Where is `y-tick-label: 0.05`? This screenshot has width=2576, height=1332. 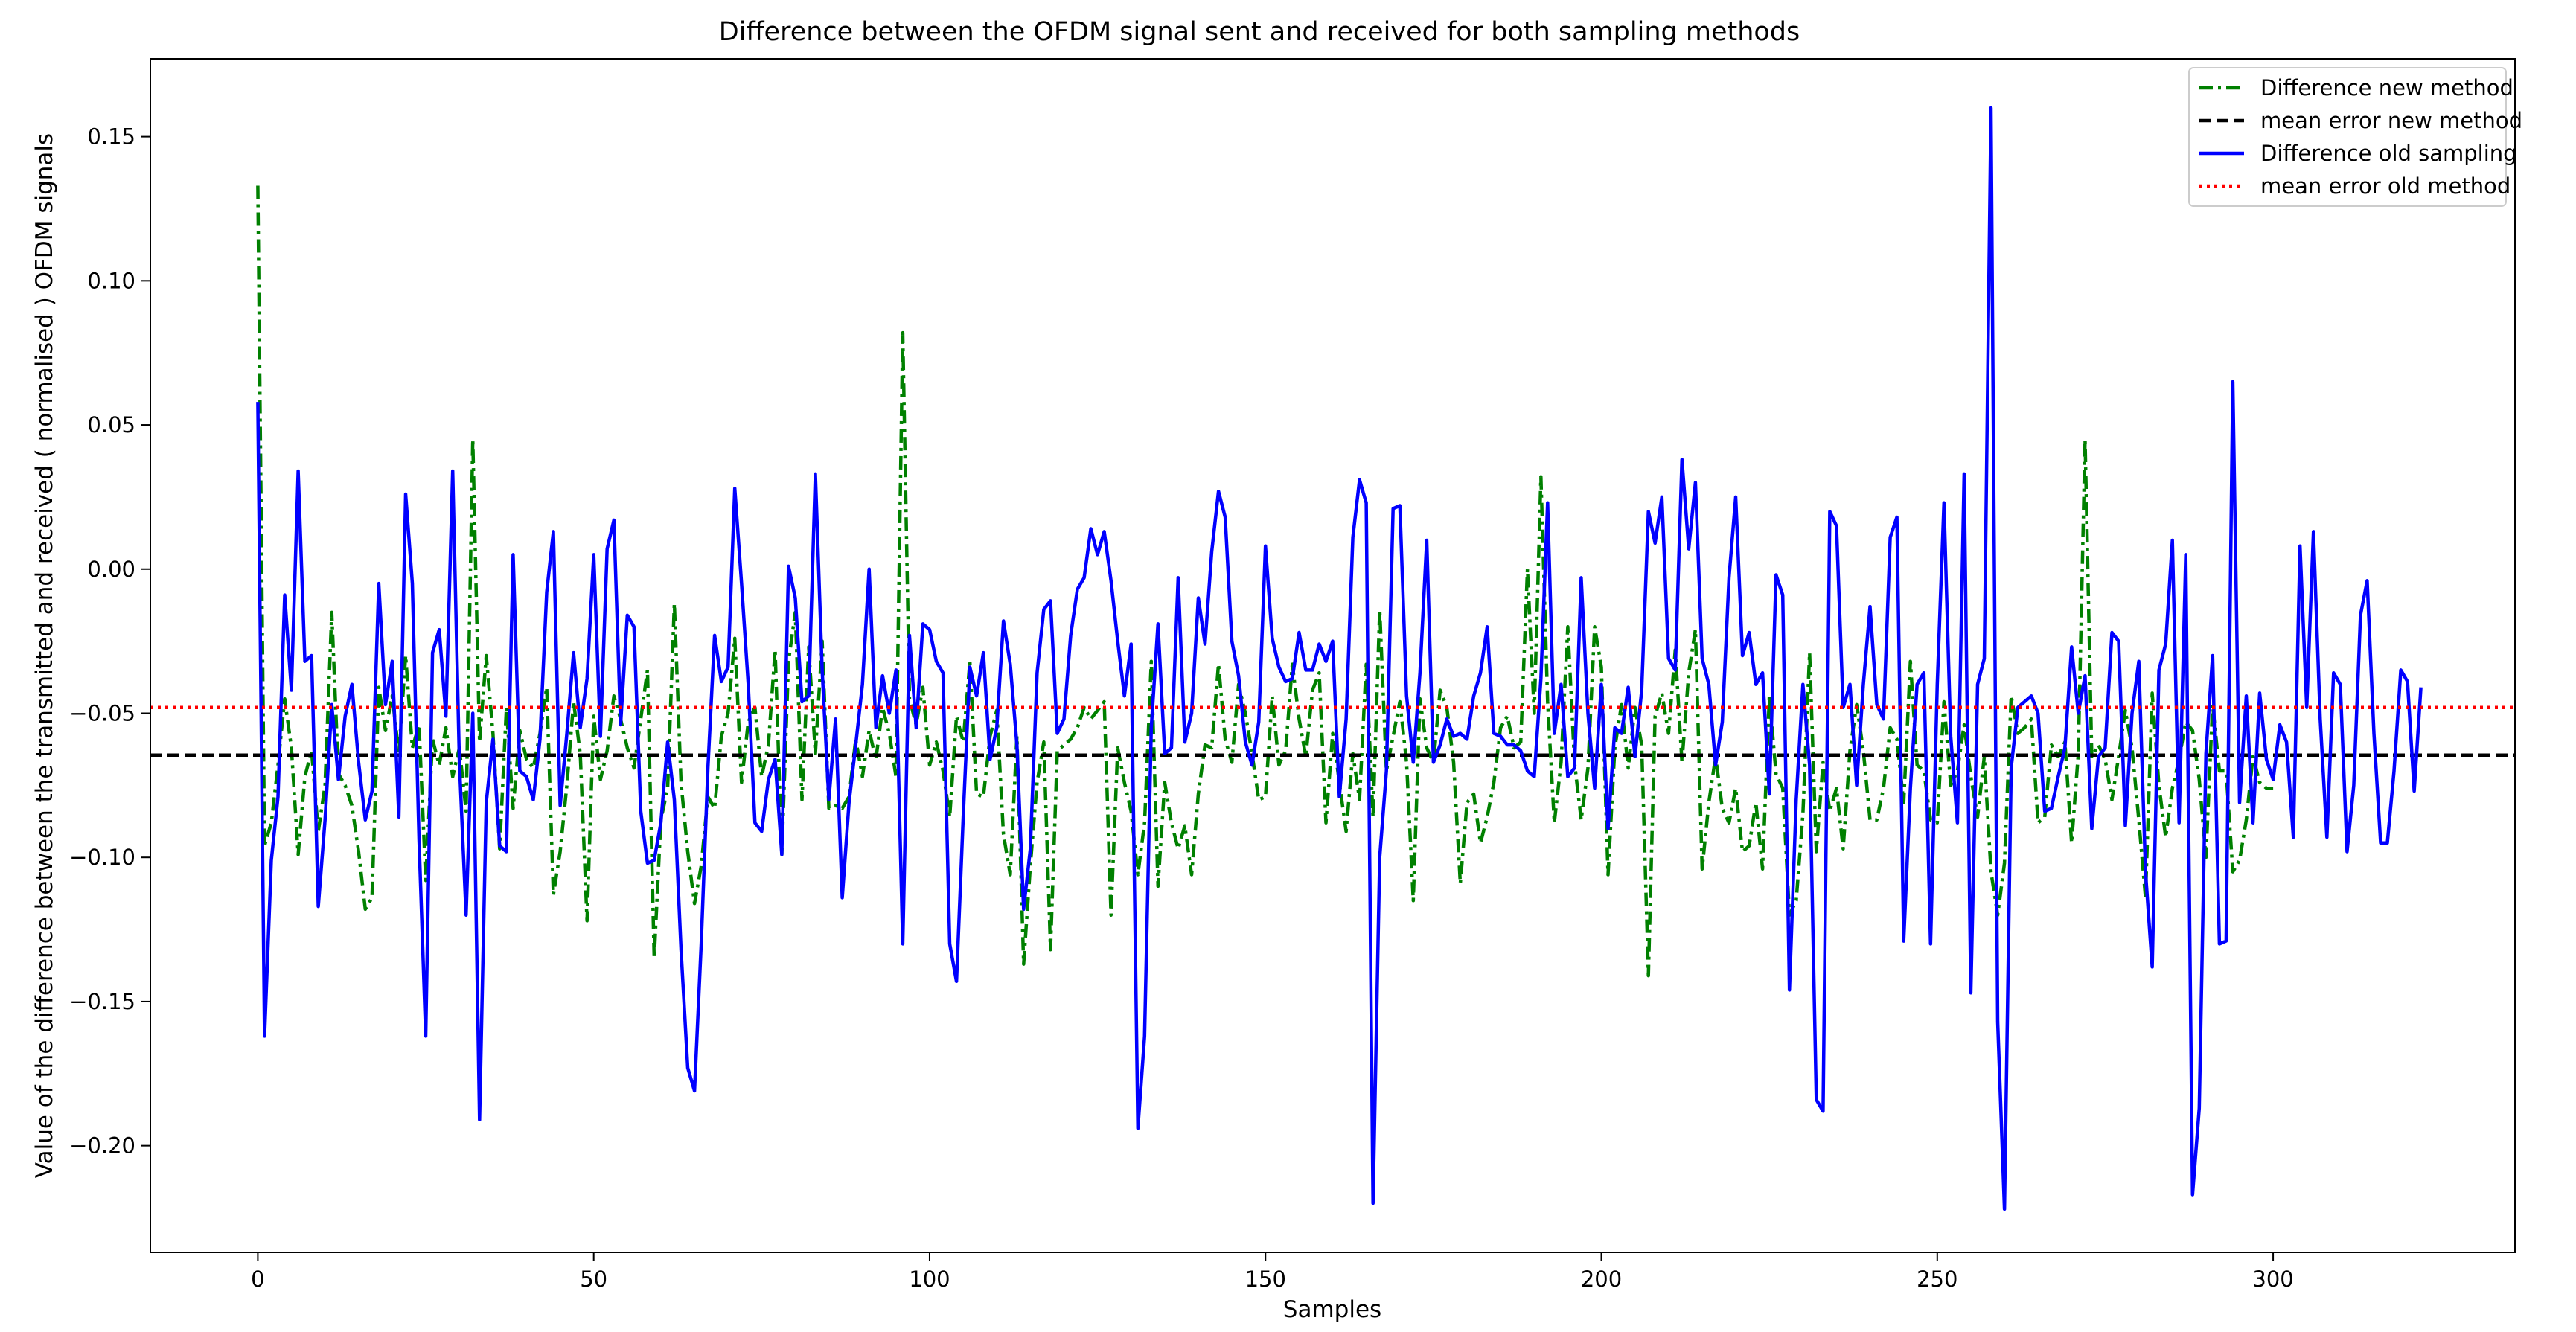
y-tick-label: 0.05 is located at coordinates (111, 425).